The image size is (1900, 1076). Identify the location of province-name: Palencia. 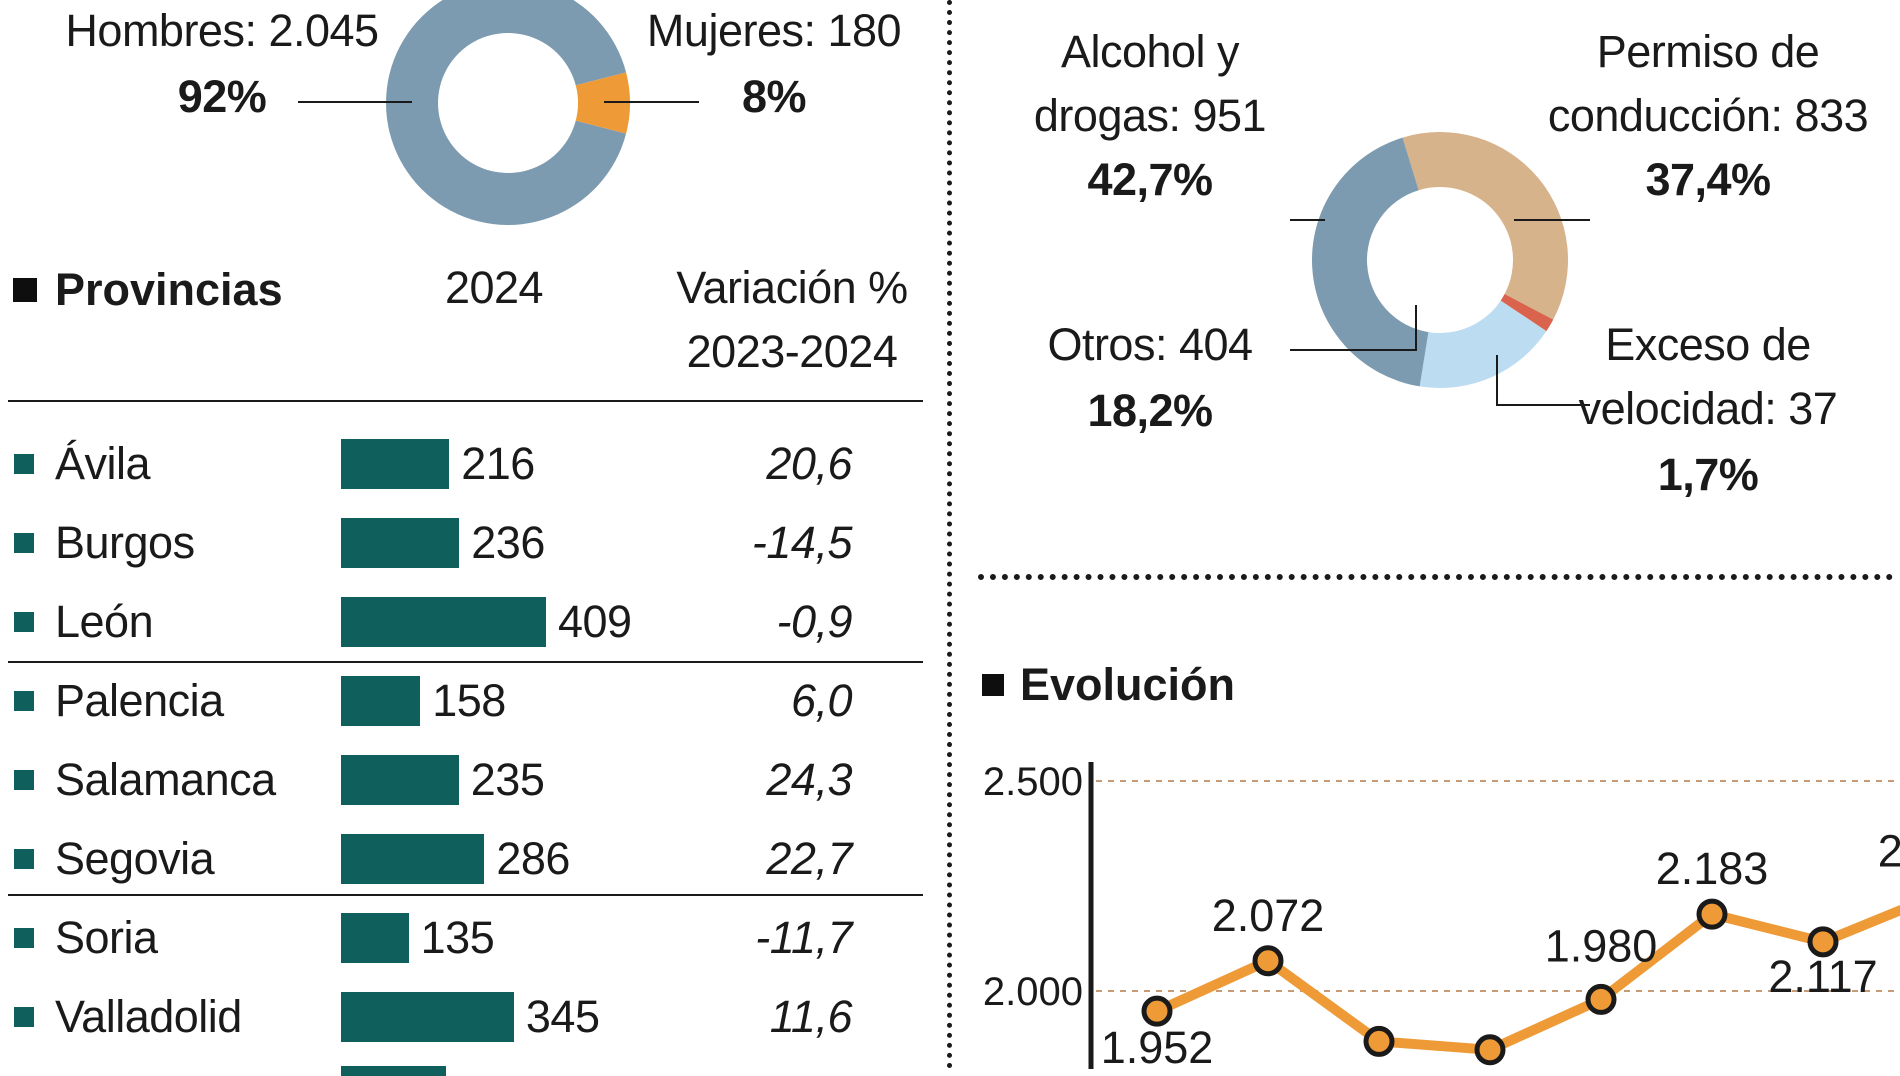
(139, 700).